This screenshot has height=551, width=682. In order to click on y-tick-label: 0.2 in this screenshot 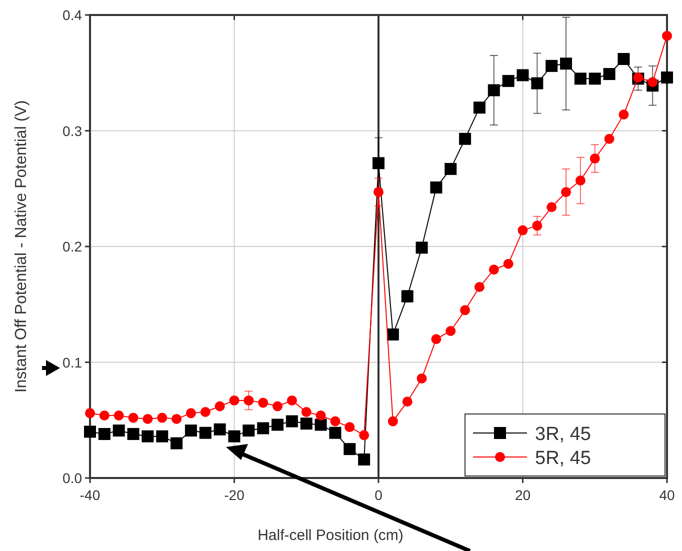, I will do `click(72, 246)`.